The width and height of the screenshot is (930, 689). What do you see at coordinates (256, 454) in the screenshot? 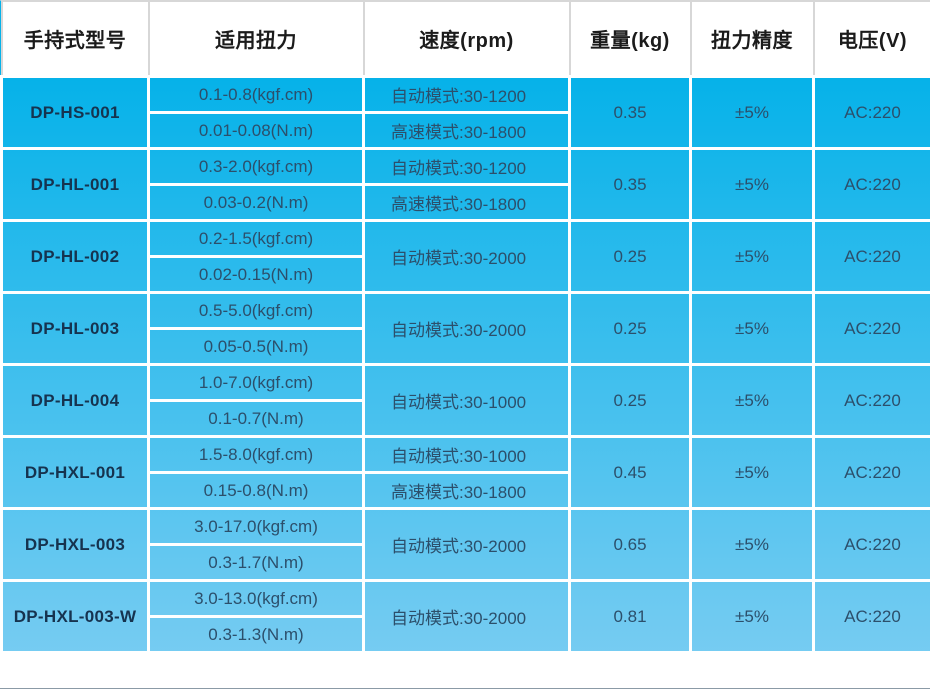
I see `torque-cell: 1.5-8.0(kgf.cm)` at bounding box center [256, 454].